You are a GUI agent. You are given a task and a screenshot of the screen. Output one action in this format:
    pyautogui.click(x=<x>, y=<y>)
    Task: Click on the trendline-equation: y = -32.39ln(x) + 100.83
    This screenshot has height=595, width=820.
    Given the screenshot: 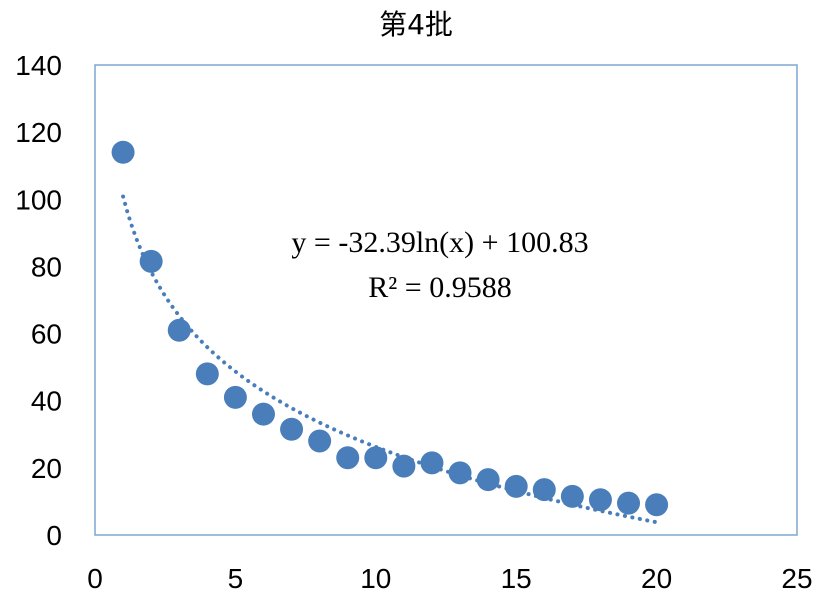 What is the action you would take?
    pyautogui.click(x=439, y=242)
    